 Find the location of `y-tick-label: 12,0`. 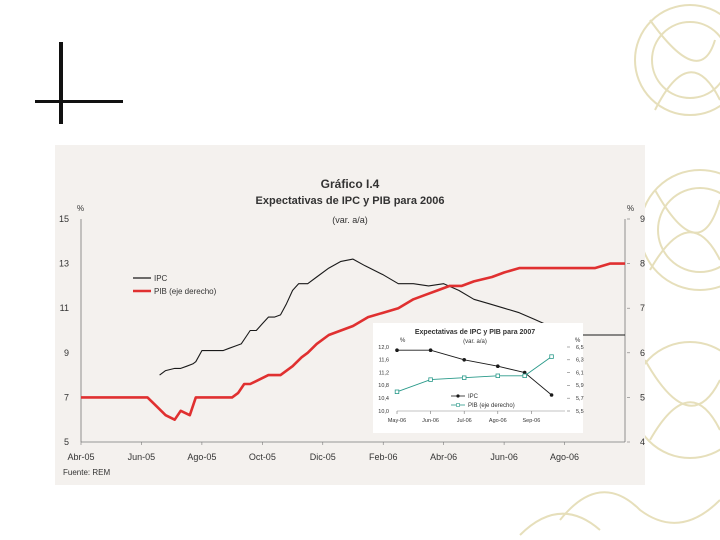

y-tick-label: 12,0 is located at coordinates (383, 348).